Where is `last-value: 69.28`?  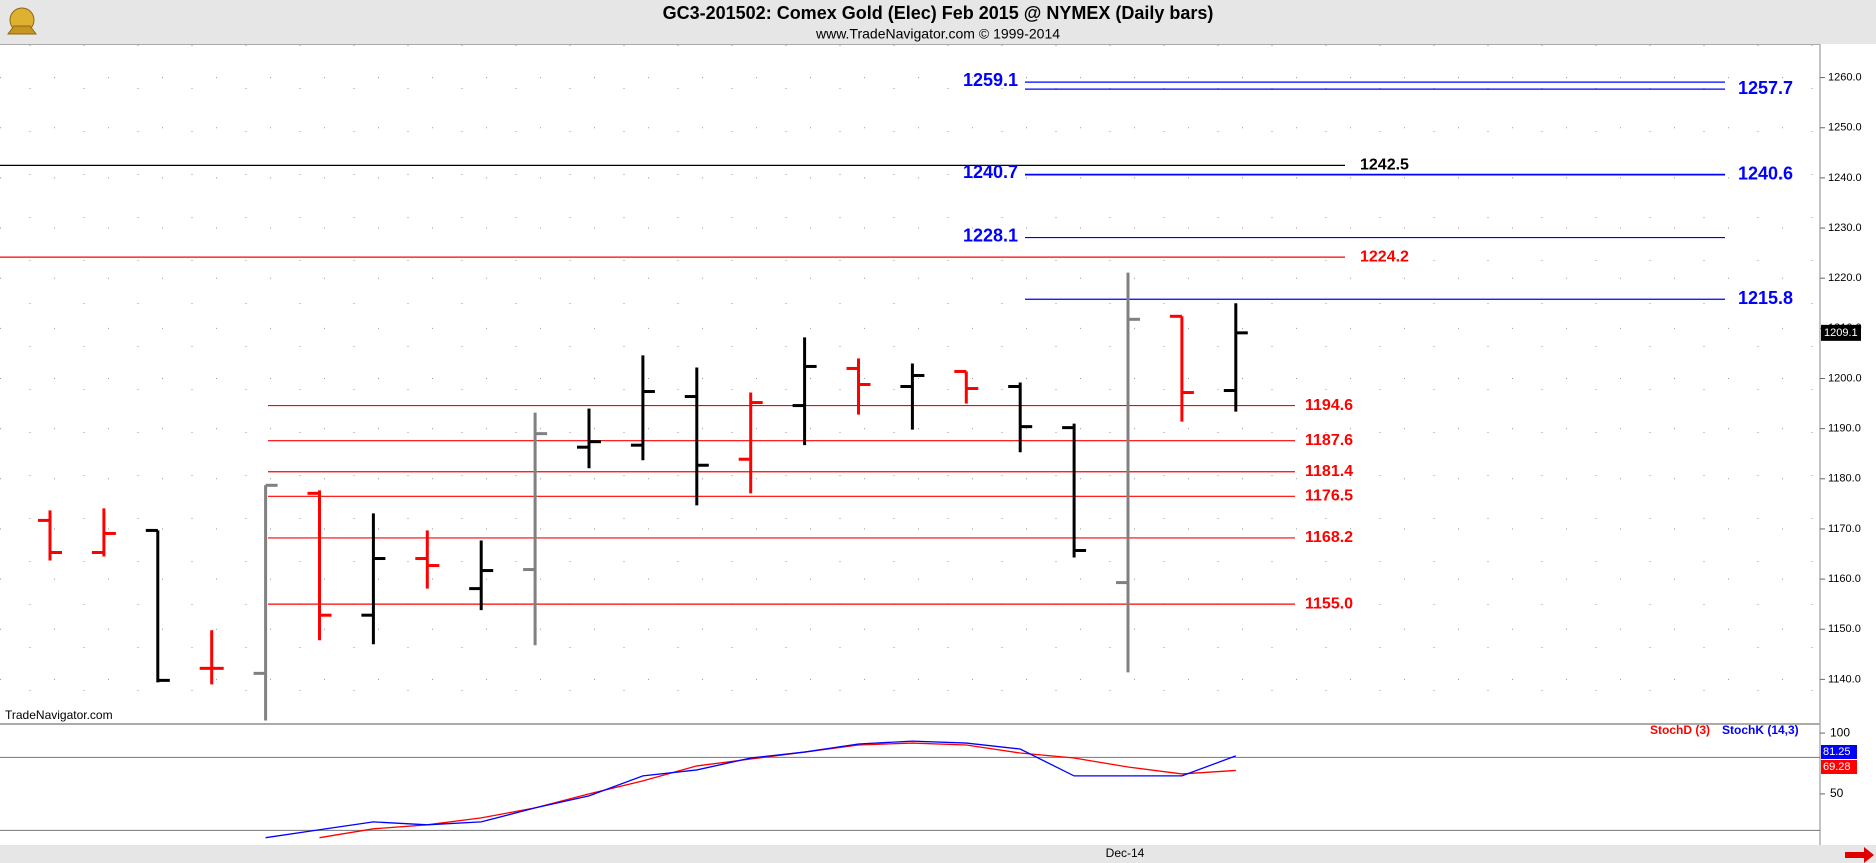 last-value: 69.28 is located at coordinates (1837, 767).